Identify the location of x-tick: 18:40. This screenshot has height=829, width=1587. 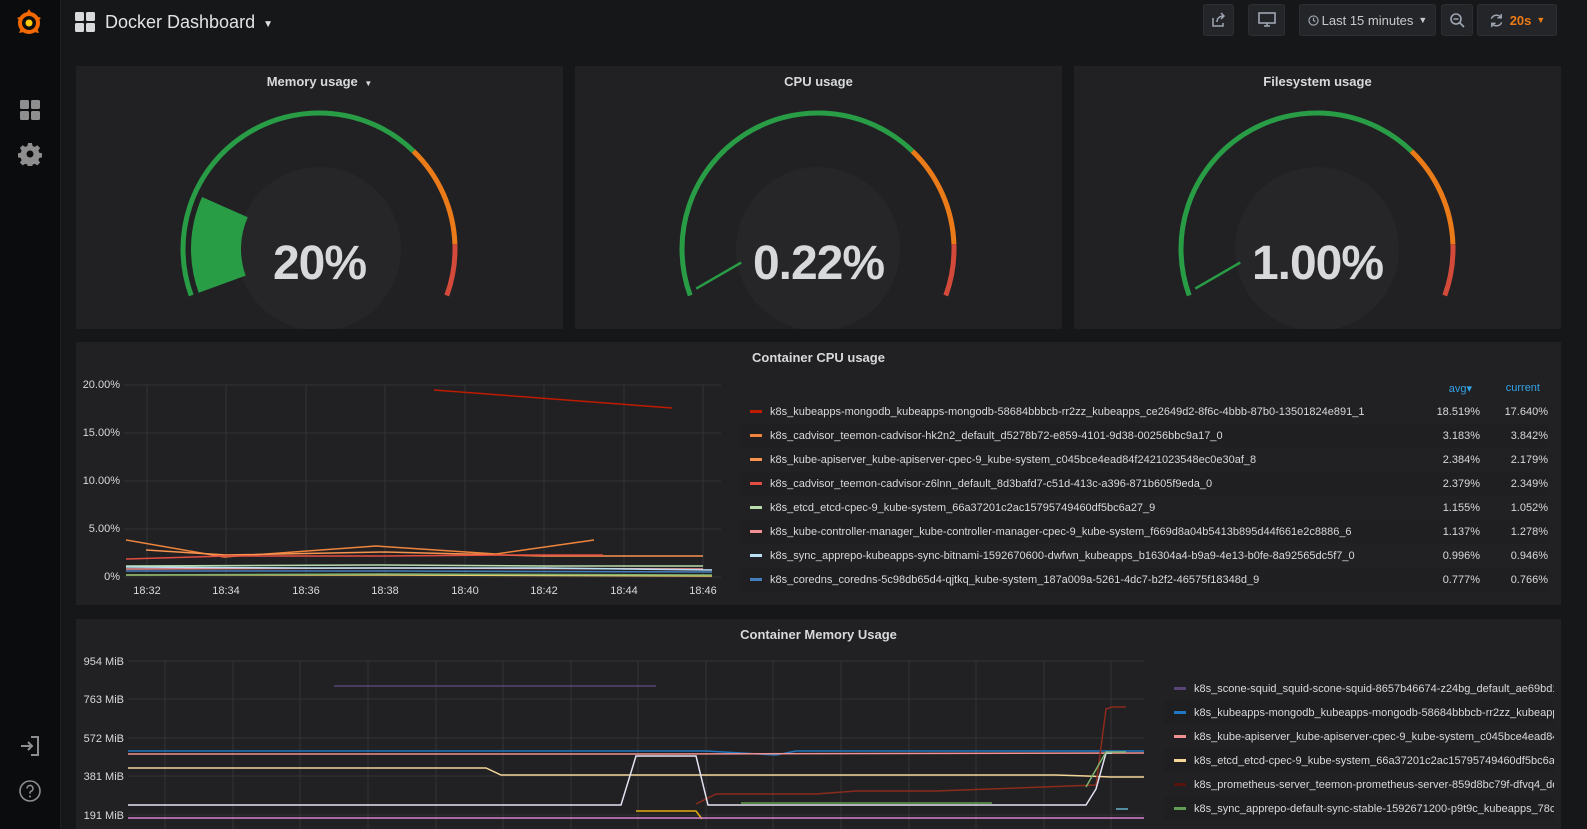
(465, 591).